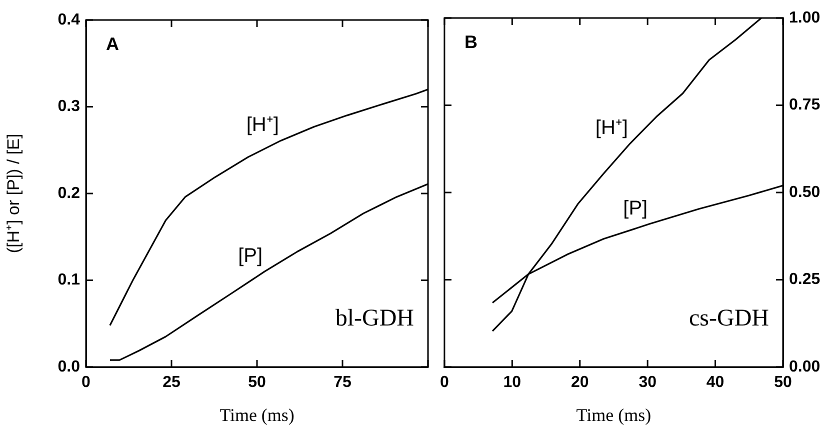  Describe the element at coordinates (69, 19) in the screenshot. I see `y-tick-label: 0.4` at that location.